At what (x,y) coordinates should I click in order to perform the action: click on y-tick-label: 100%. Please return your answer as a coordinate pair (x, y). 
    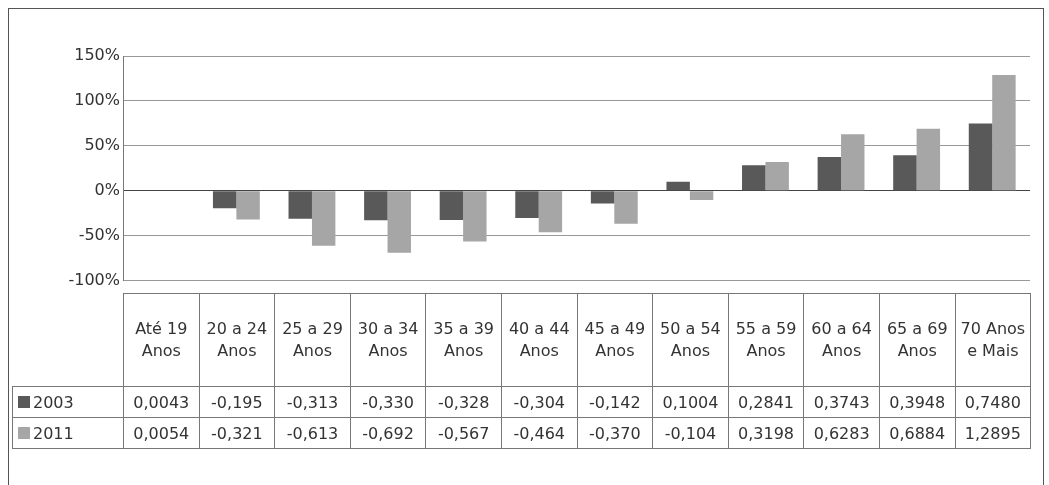
    Looking at the image, I should click on (97, 100).